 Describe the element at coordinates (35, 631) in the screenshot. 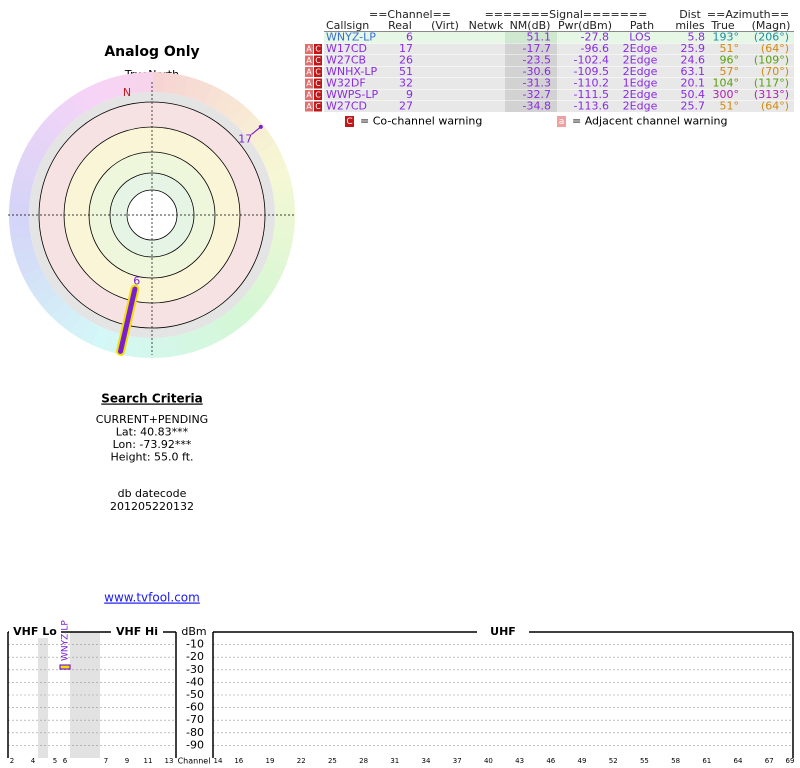

I see `section-label: VHF Lo` at that location.